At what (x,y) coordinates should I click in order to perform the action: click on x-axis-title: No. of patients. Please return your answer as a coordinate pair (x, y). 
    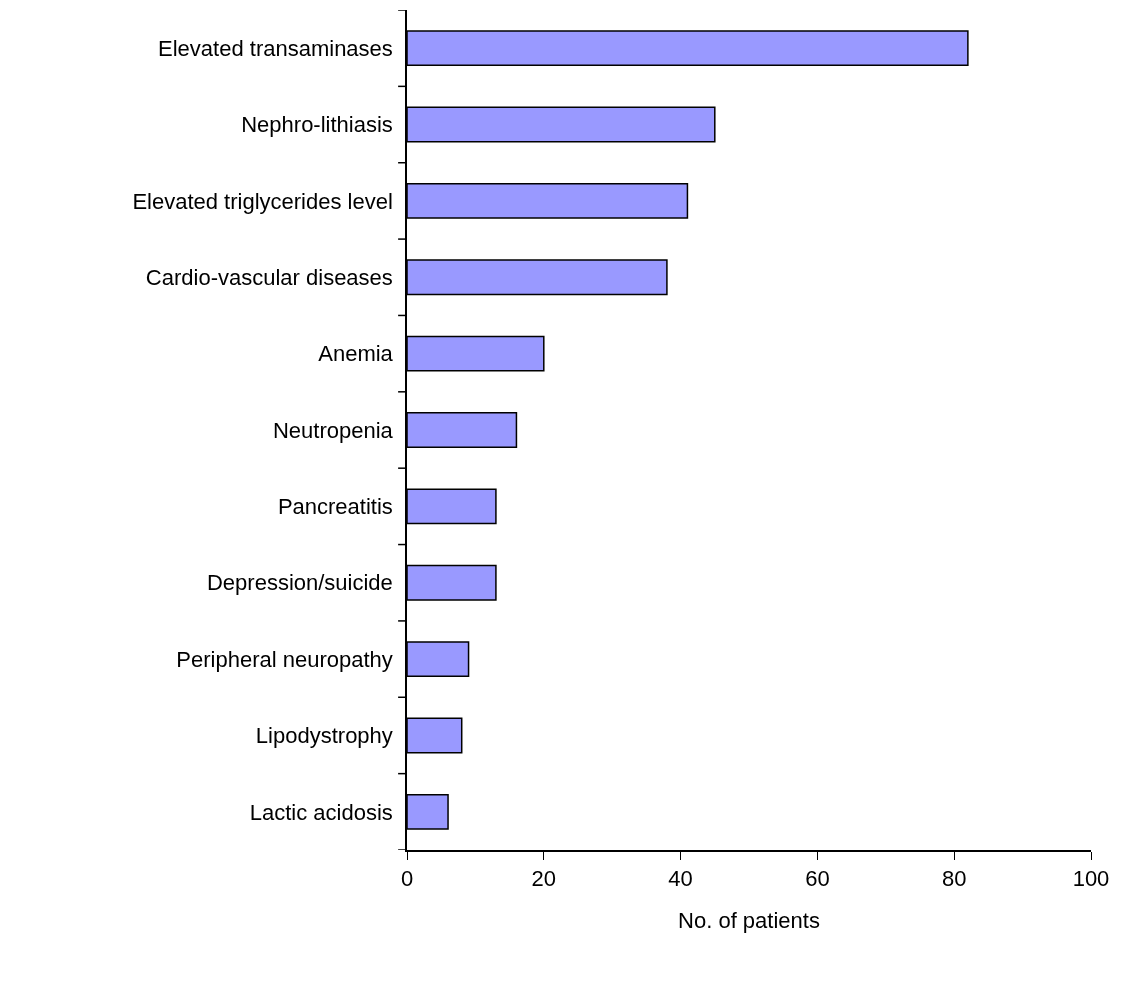
    Looking at the image, I should click on (749, 920).